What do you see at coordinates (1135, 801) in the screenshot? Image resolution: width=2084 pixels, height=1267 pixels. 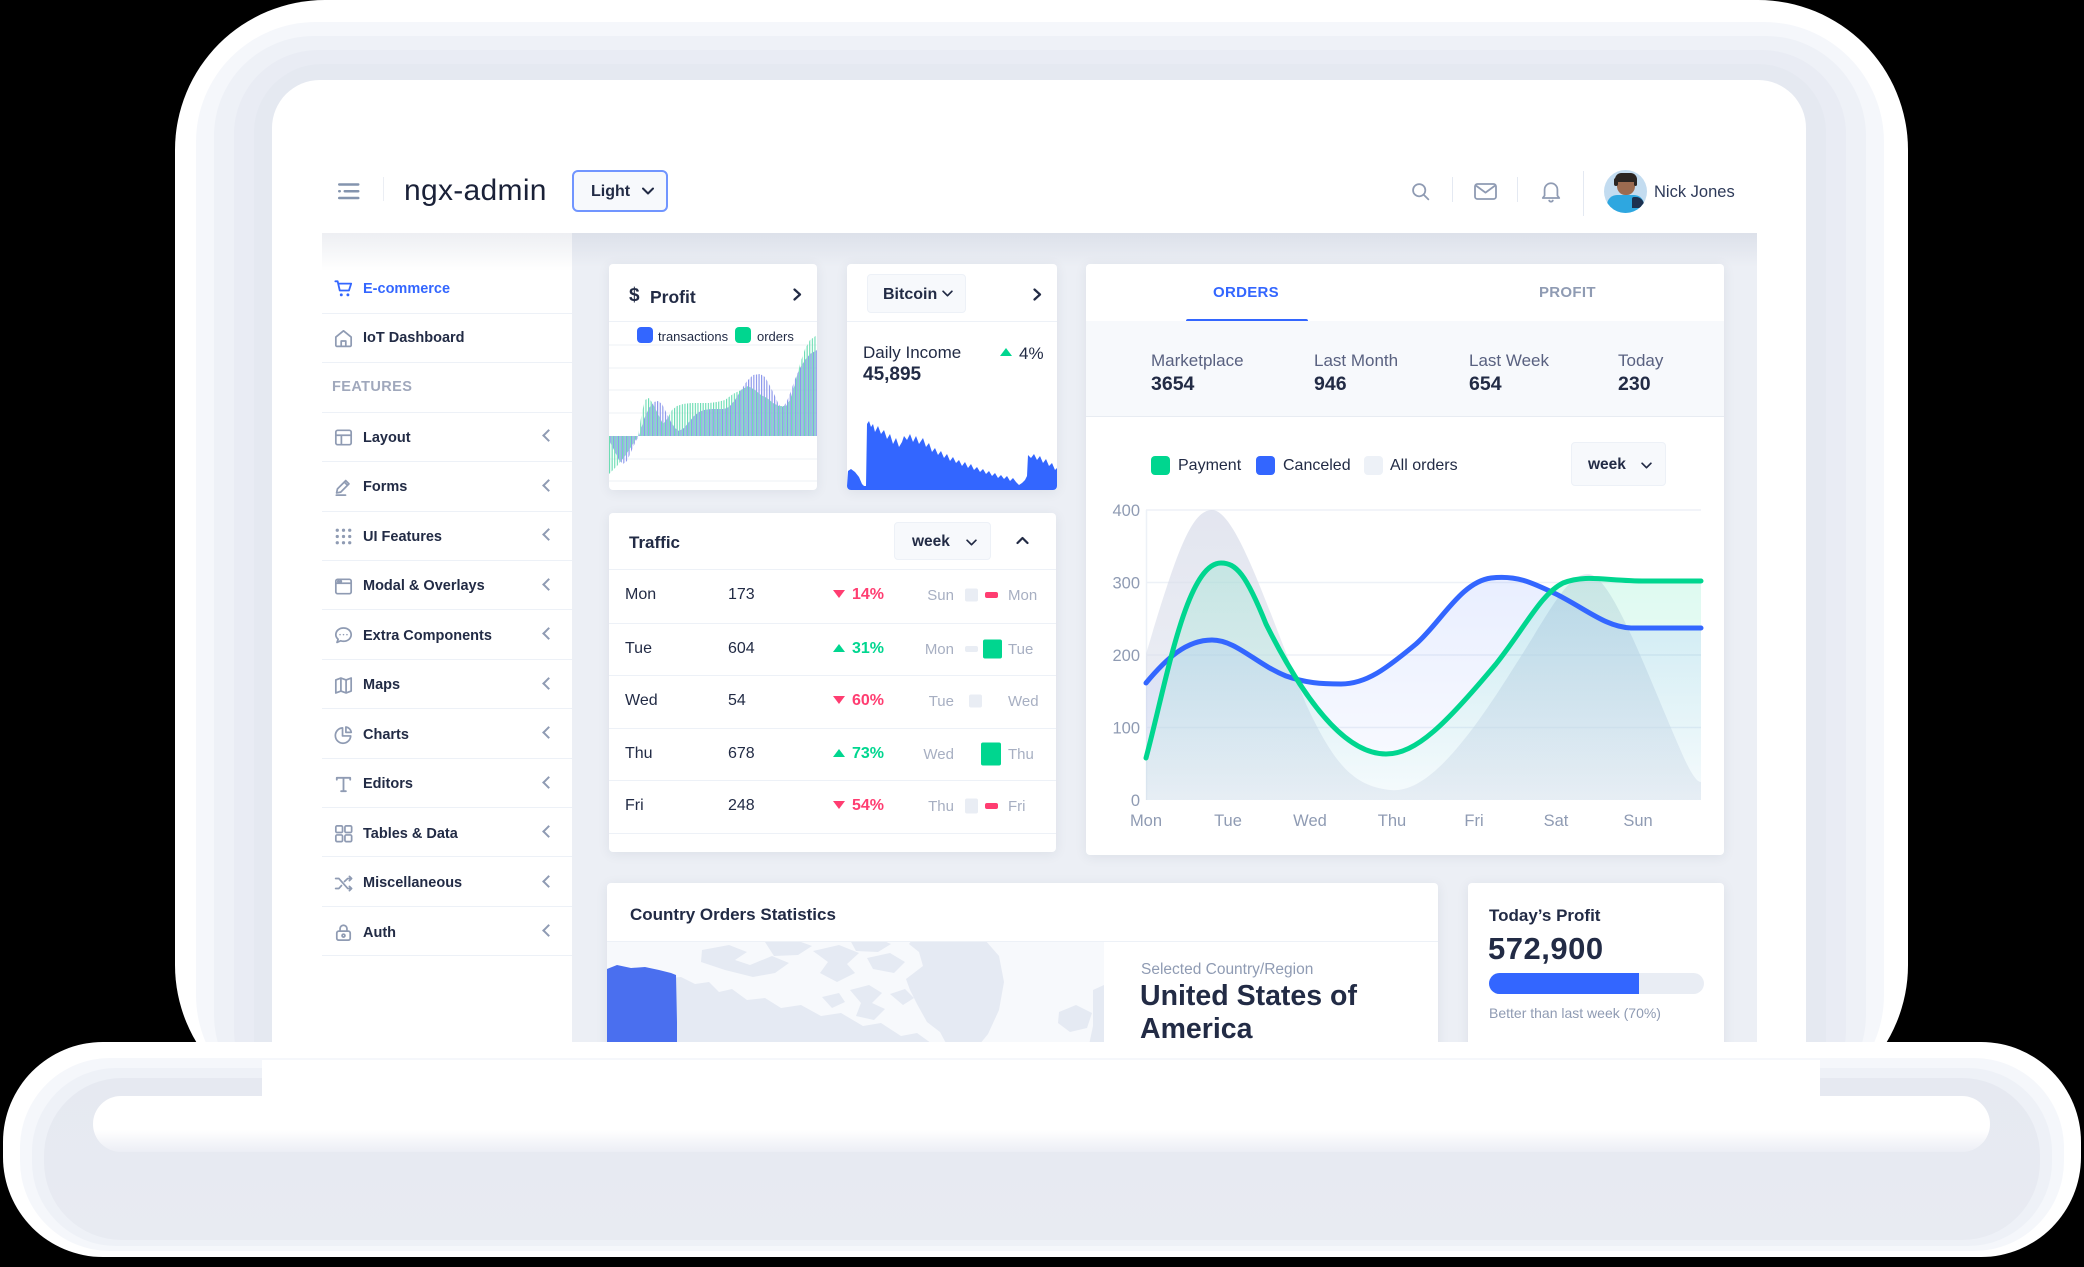 I see `svg-text: 0` at bounding box center [1135, 801].